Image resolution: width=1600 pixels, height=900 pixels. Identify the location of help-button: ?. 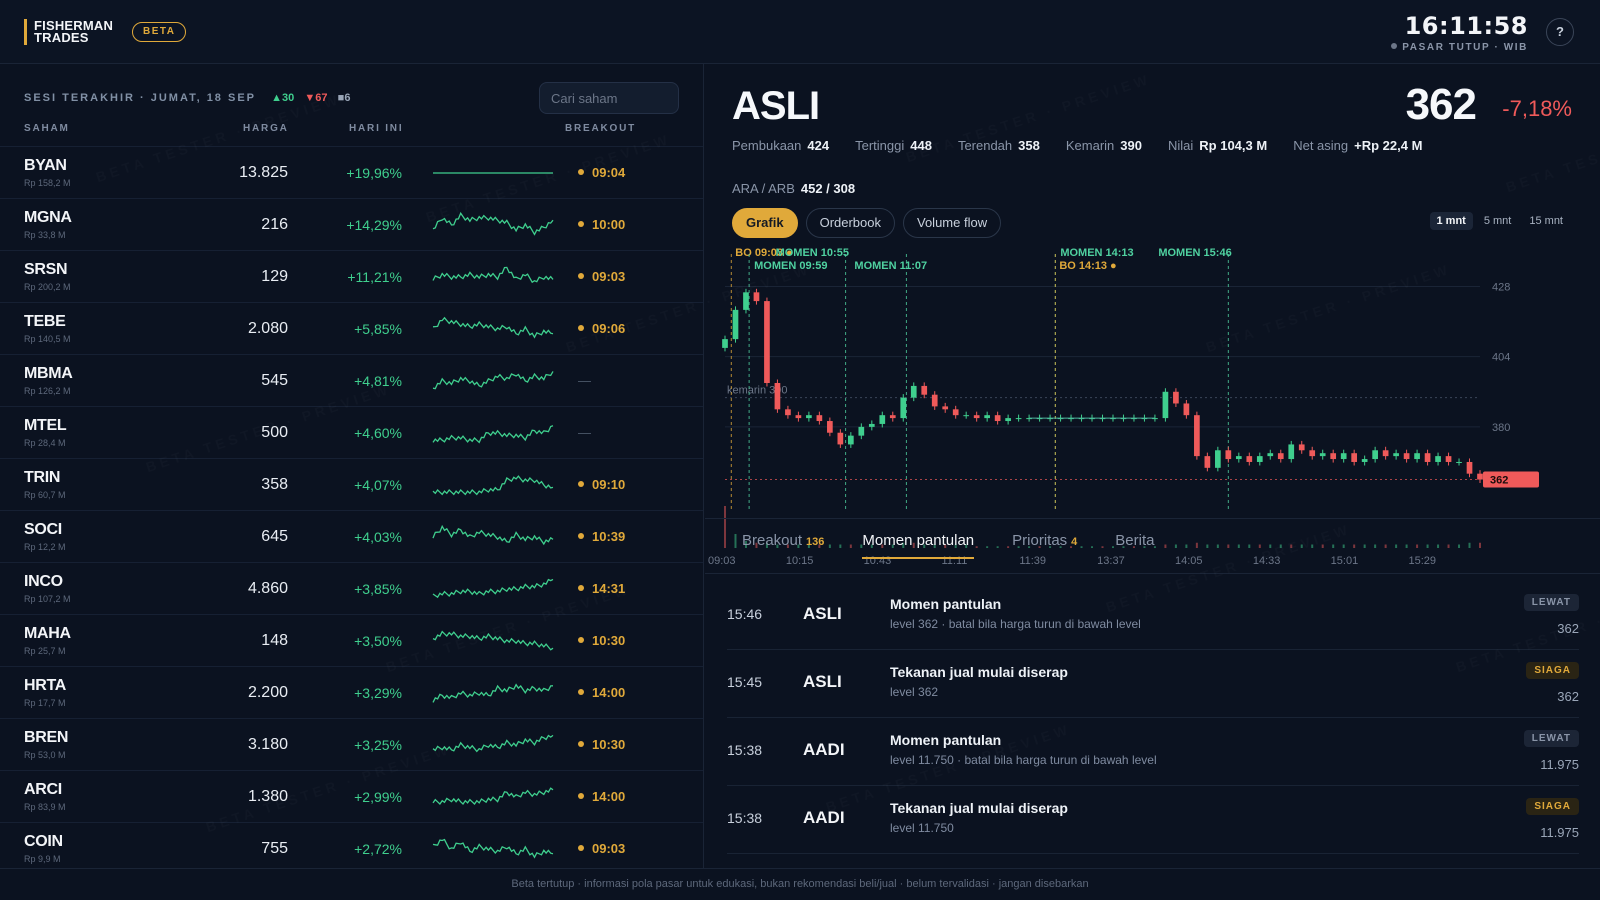
(1560, 32).